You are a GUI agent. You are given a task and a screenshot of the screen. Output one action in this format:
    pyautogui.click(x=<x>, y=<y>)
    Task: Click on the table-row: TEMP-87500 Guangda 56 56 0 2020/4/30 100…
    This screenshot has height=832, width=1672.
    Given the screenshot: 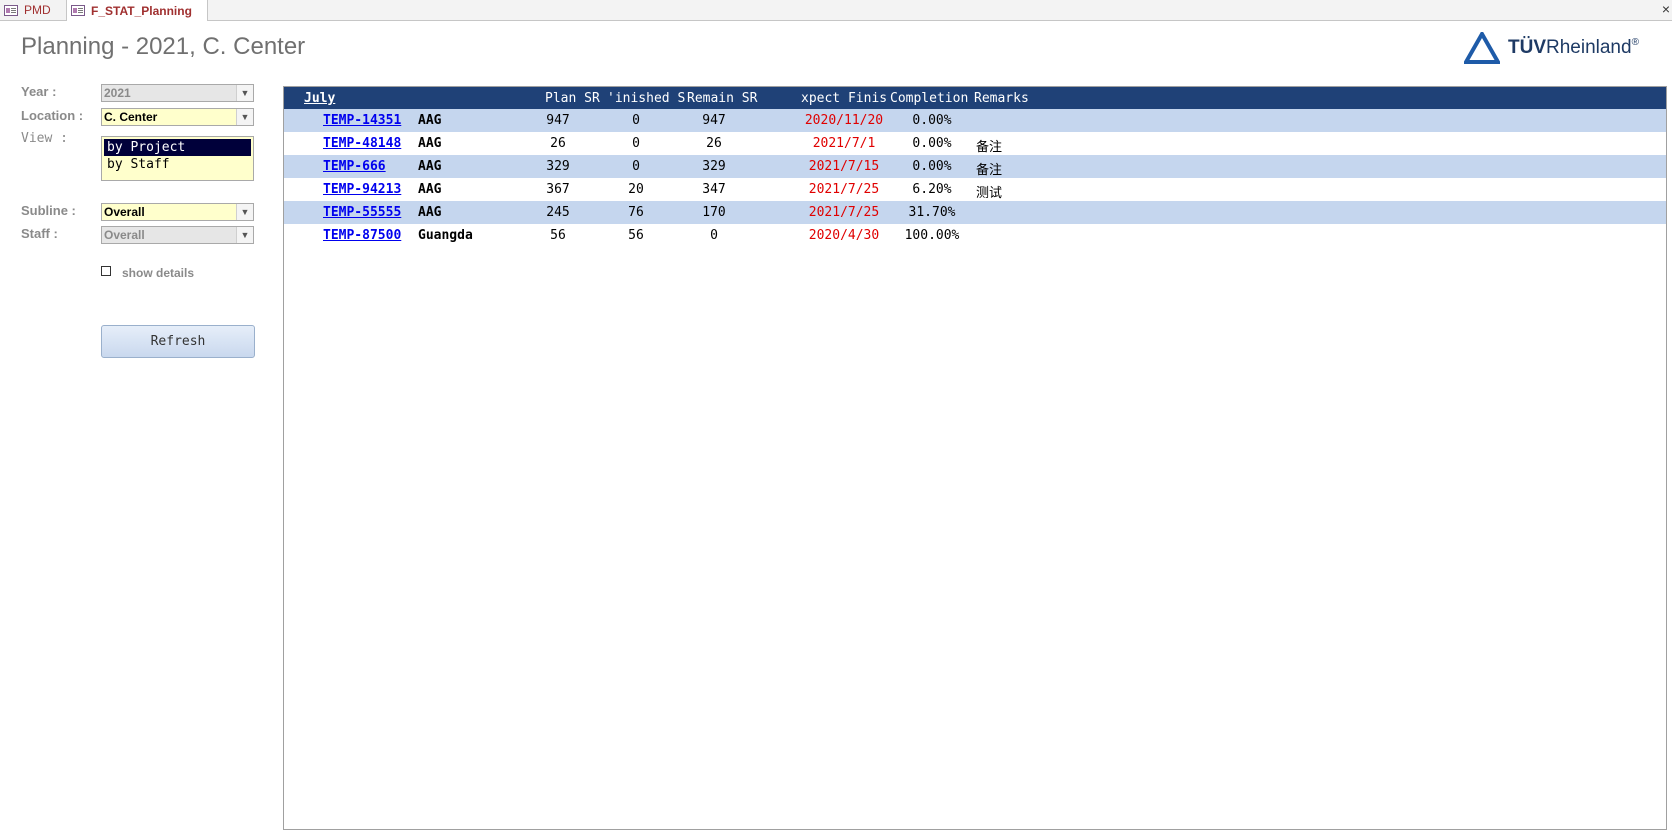 What is the action you would take?
    pyautogui.click(x=975, y=235)
    